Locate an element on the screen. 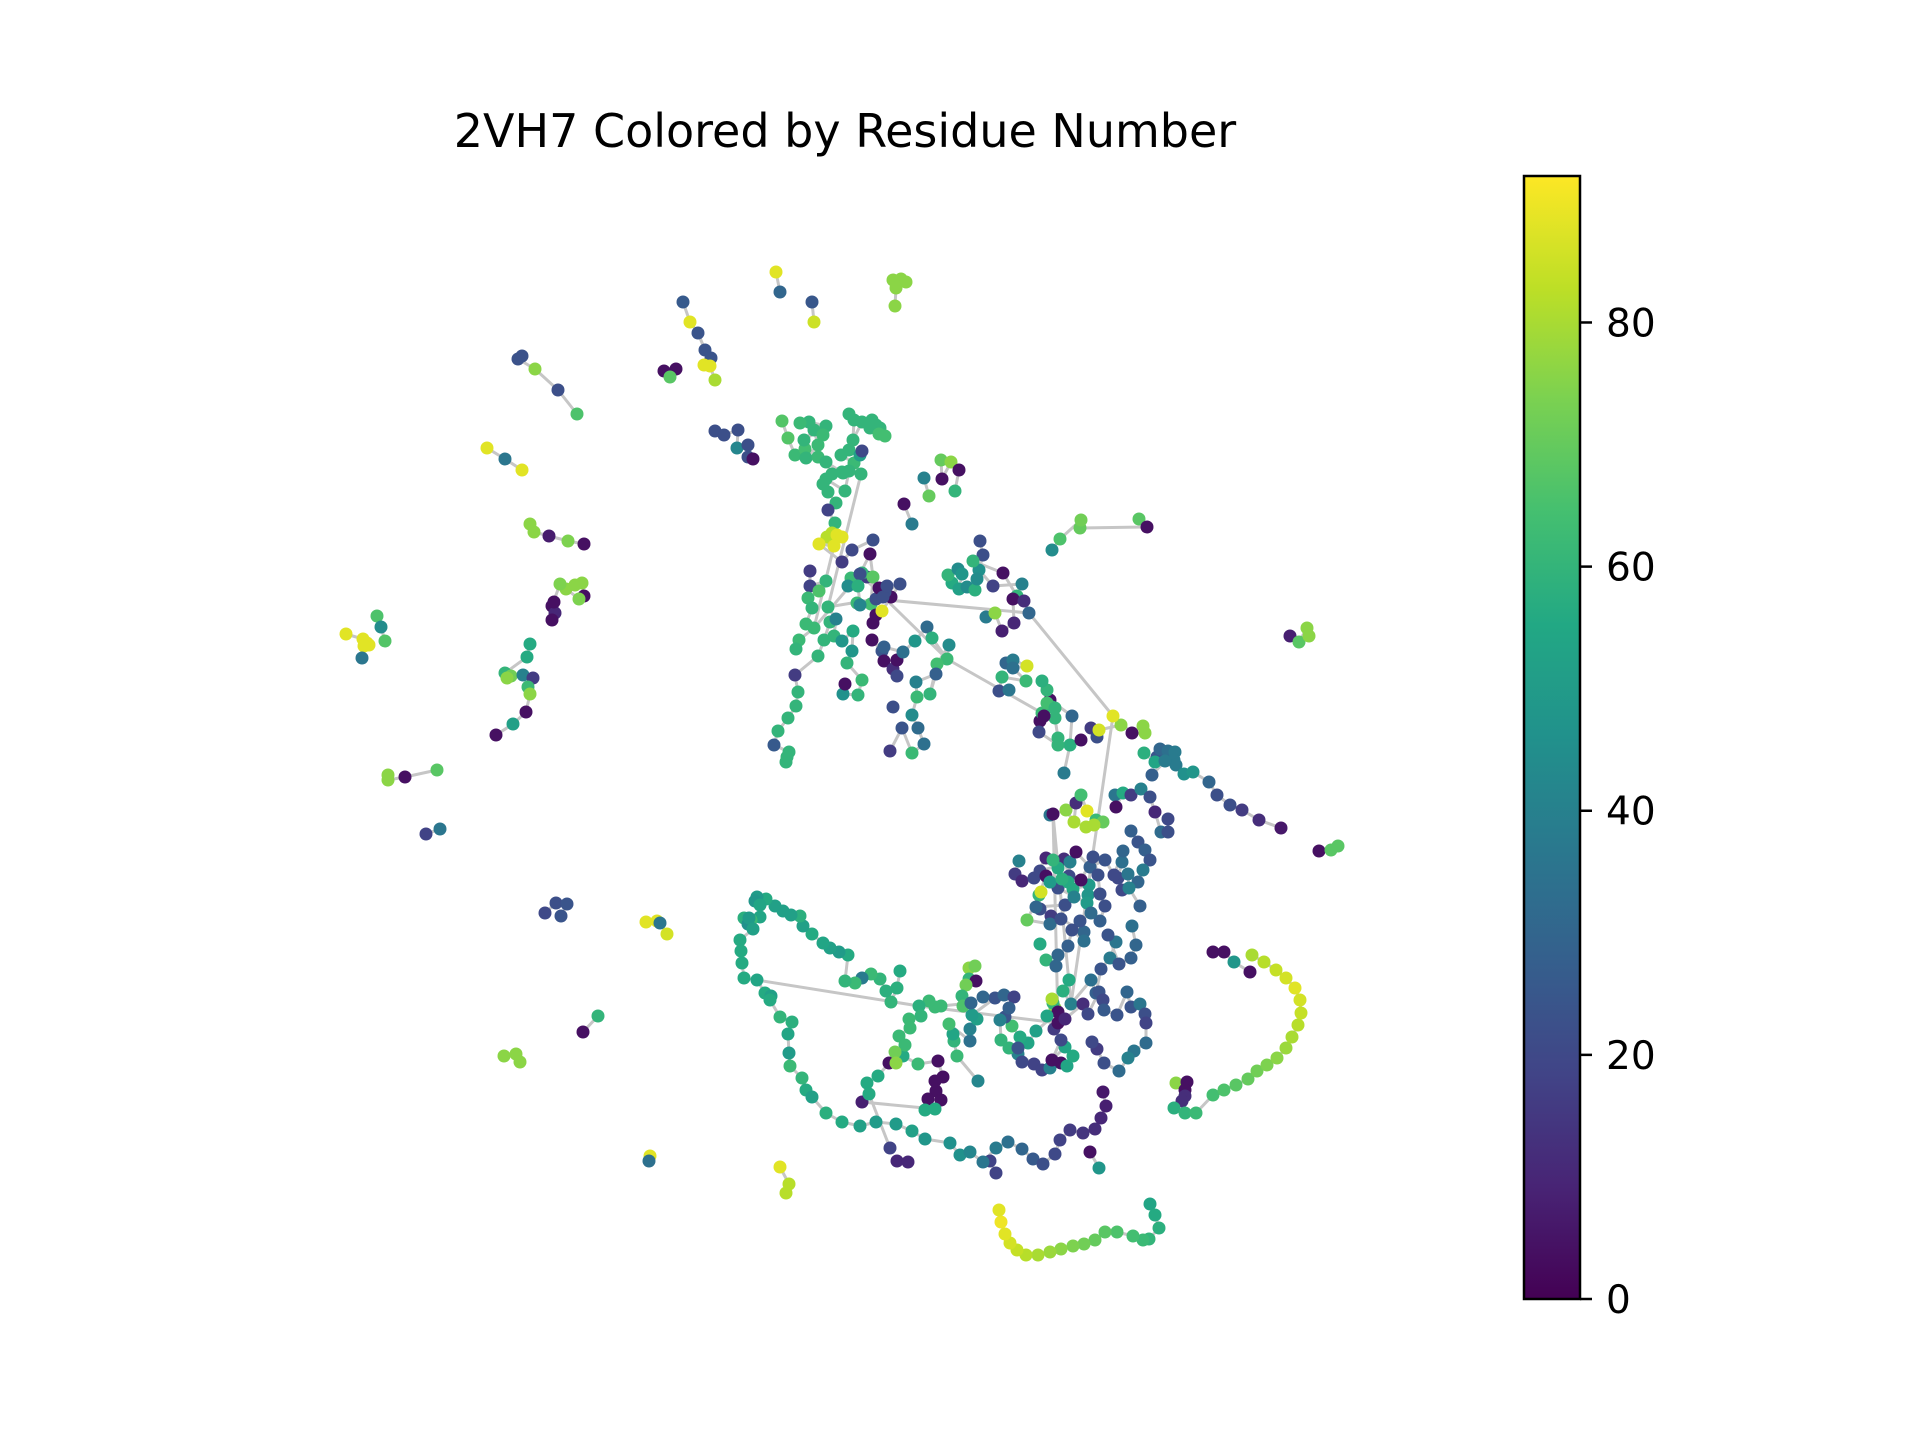  colorbar-tick-label: 0 is located at coordinates (1618, 1300).